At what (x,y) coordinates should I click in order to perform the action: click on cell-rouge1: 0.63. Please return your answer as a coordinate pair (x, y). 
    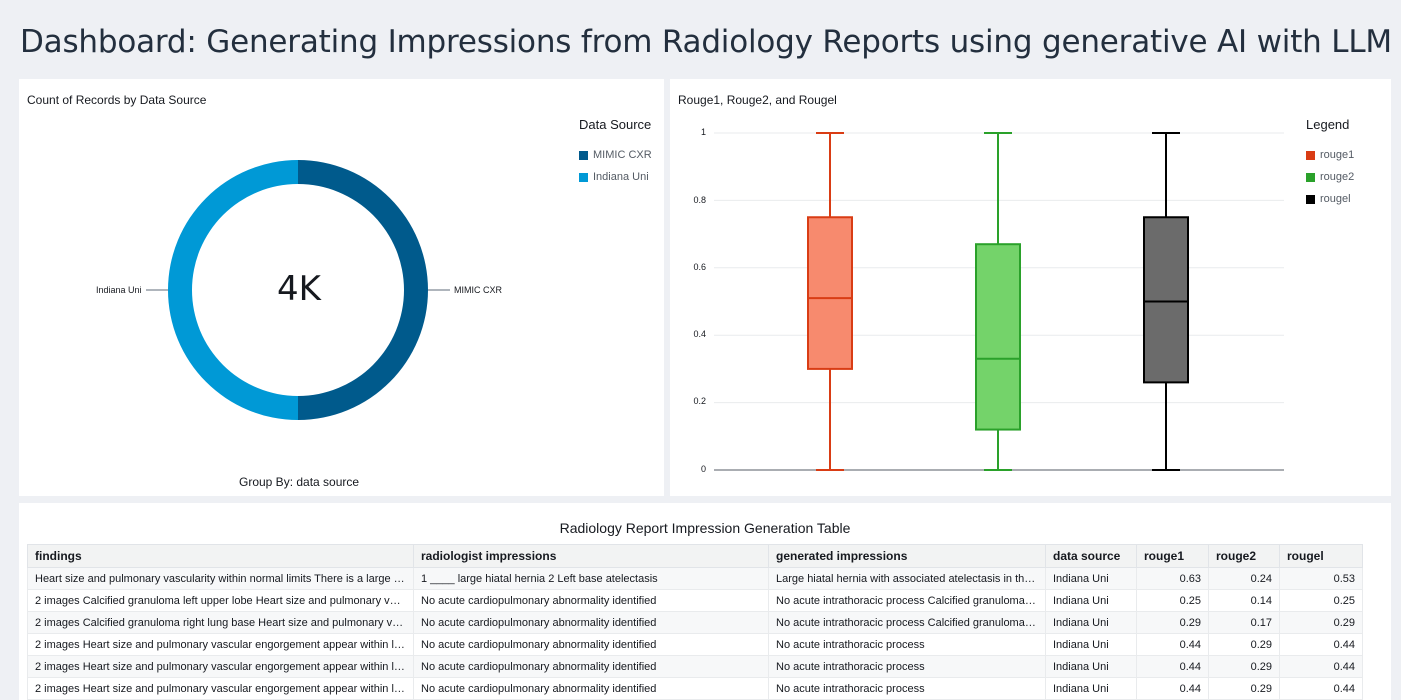
    Looking at the image, I should click on (1172, 578).